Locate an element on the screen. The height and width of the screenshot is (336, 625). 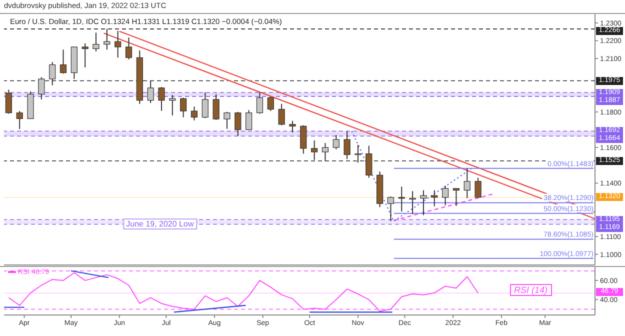
annotation: RSI (14) is located at coordinates (531, 290).